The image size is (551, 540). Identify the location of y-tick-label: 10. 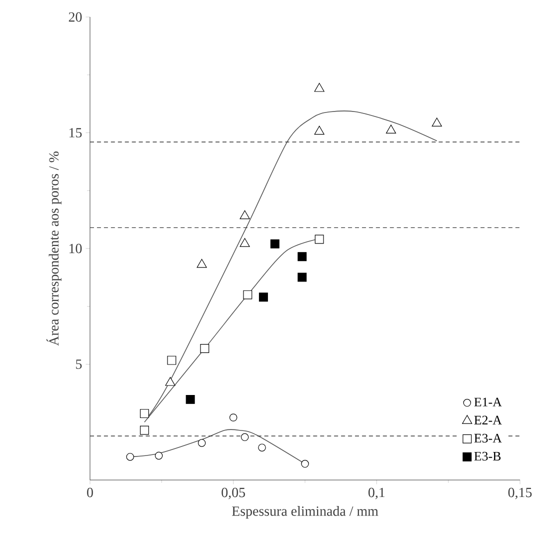
(76, 249).